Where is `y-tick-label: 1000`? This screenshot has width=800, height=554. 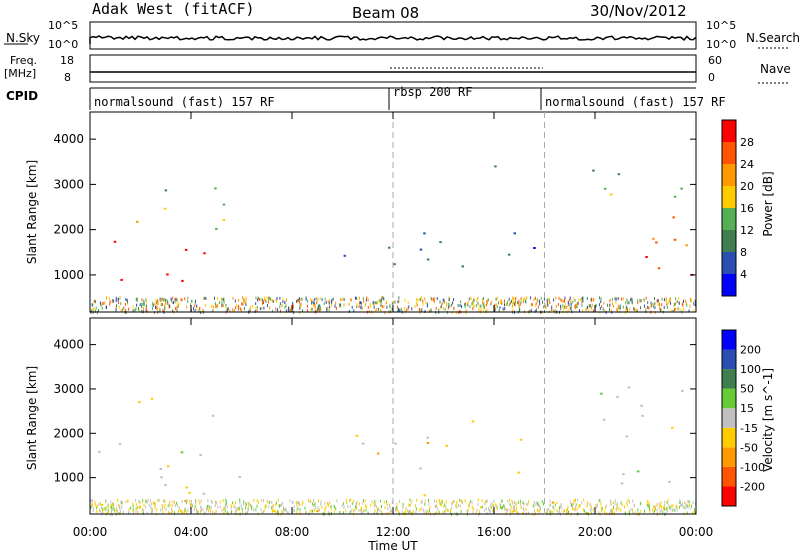 y-tick-label: 1000 is located at coordinates (68, 478).